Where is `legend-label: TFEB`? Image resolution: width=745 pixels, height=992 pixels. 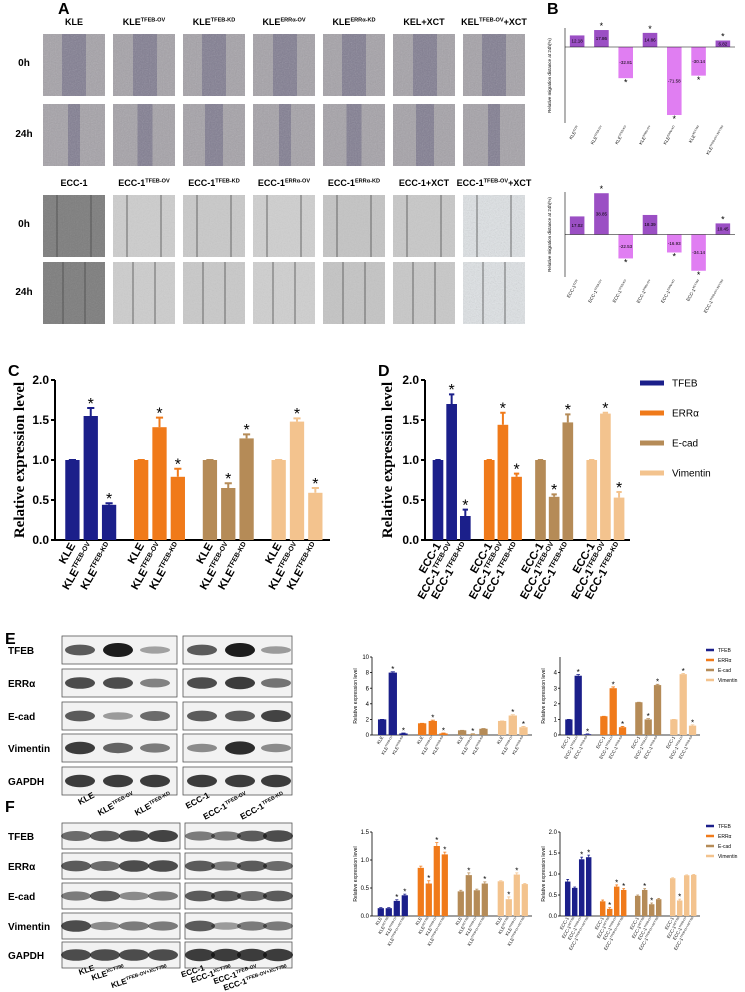
legend-label: TFEB is located at coordinates (685, 384).